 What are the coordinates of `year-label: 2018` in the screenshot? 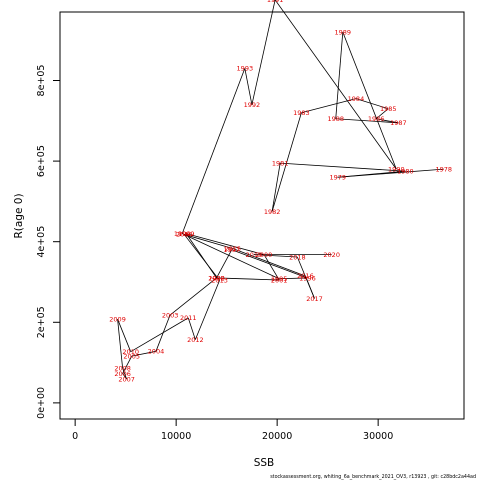 It's located at (297, 257).